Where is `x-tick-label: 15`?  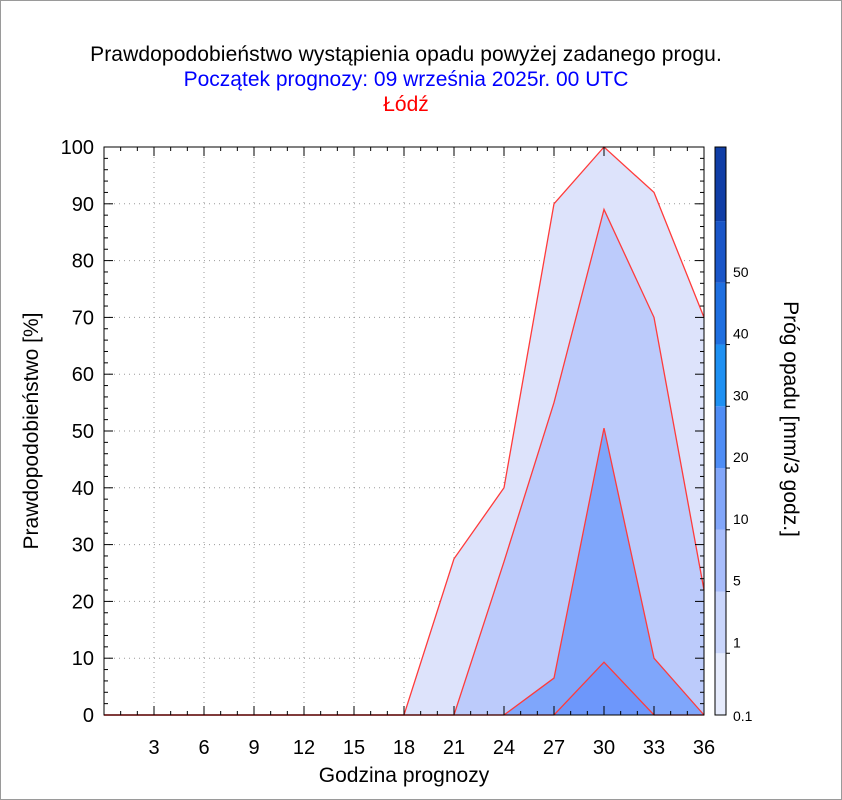 x-tick-label: 15 is located at coordinates (354, 748).